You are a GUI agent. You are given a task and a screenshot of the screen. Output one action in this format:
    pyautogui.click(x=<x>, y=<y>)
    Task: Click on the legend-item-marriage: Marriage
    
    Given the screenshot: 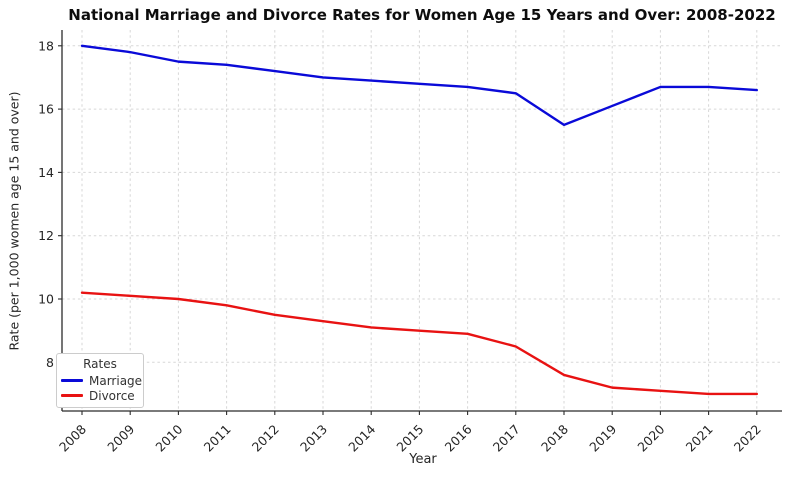 What is the action you would take?
    pyautogui.click(x=102, y=380)
    